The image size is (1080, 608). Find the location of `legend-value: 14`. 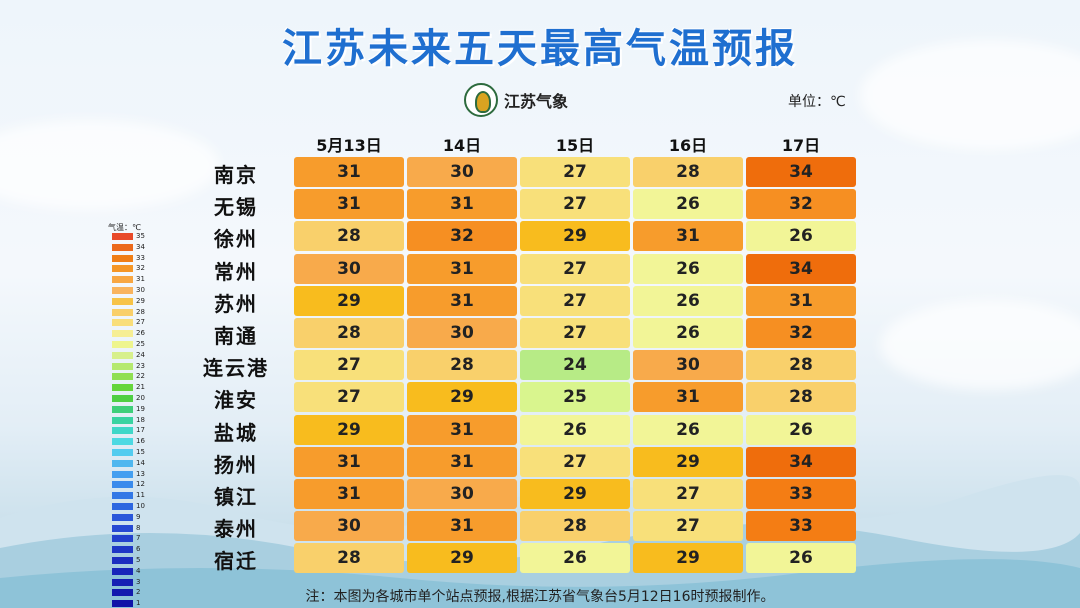

legend-value: 14 is located at coordinates (140, 462).